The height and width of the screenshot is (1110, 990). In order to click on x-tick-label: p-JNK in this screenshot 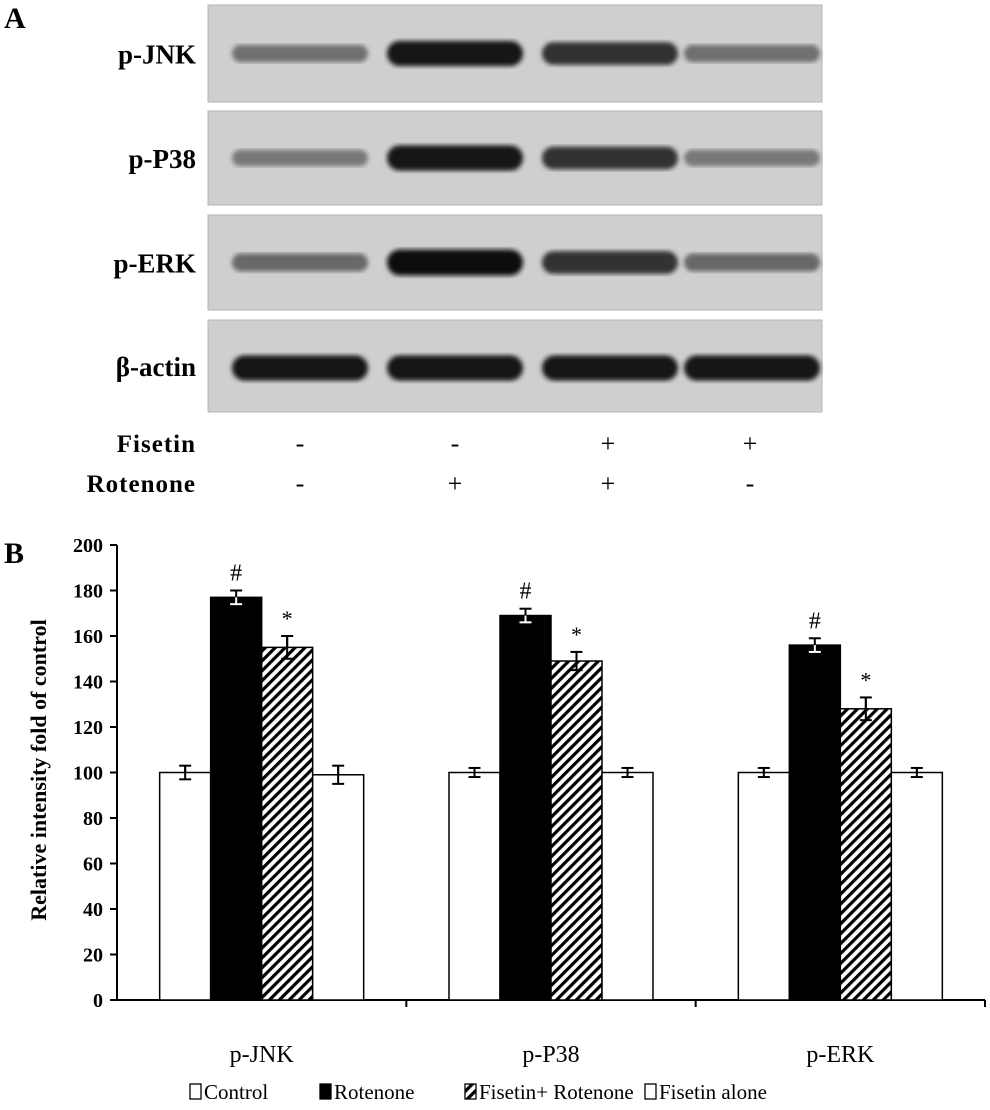, I will do `click(262, 1055)`.